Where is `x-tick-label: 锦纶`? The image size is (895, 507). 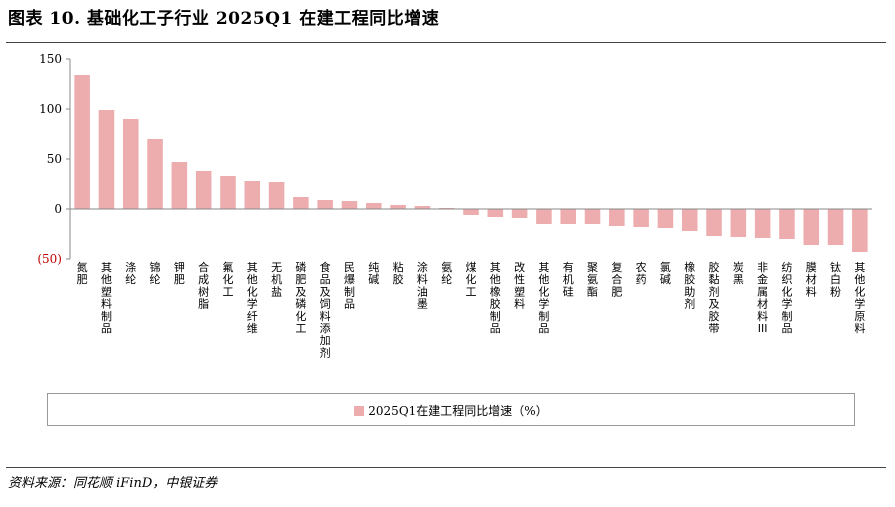 x-tick-label: 锦纶 is located at coordinates (155, 273).